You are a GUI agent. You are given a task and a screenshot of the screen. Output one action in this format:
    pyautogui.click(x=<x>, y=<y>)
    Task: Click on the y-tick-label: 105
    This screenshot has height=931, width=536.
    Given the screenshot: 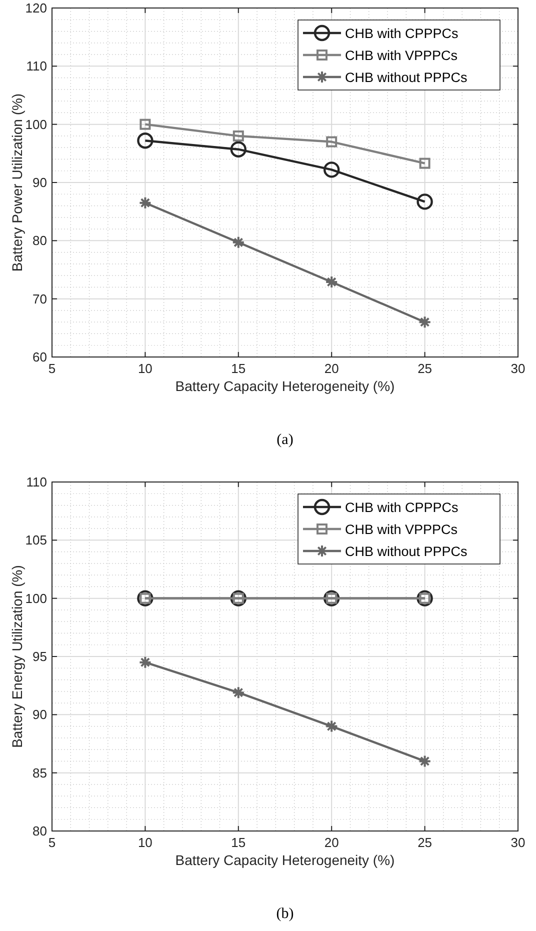 What is the action you would take?
    pyautogui.click(x=36, y=540)
    